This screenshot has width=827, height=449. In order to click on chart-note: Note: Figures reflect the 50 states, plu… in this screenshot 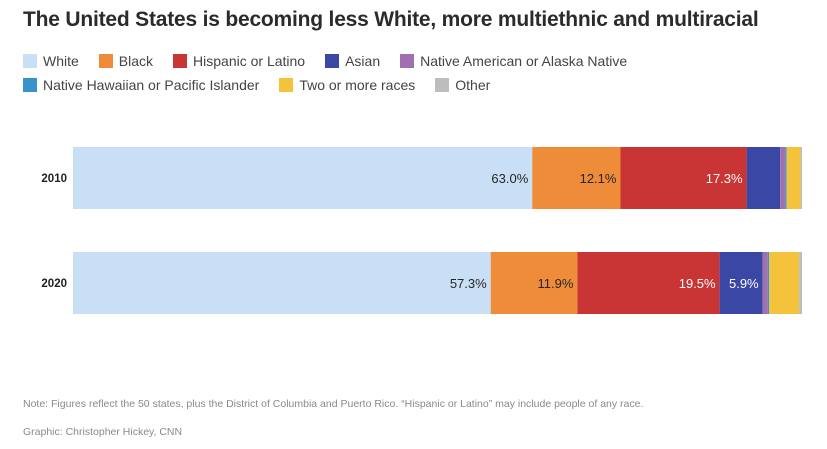, I will do `click(333, 404)`.